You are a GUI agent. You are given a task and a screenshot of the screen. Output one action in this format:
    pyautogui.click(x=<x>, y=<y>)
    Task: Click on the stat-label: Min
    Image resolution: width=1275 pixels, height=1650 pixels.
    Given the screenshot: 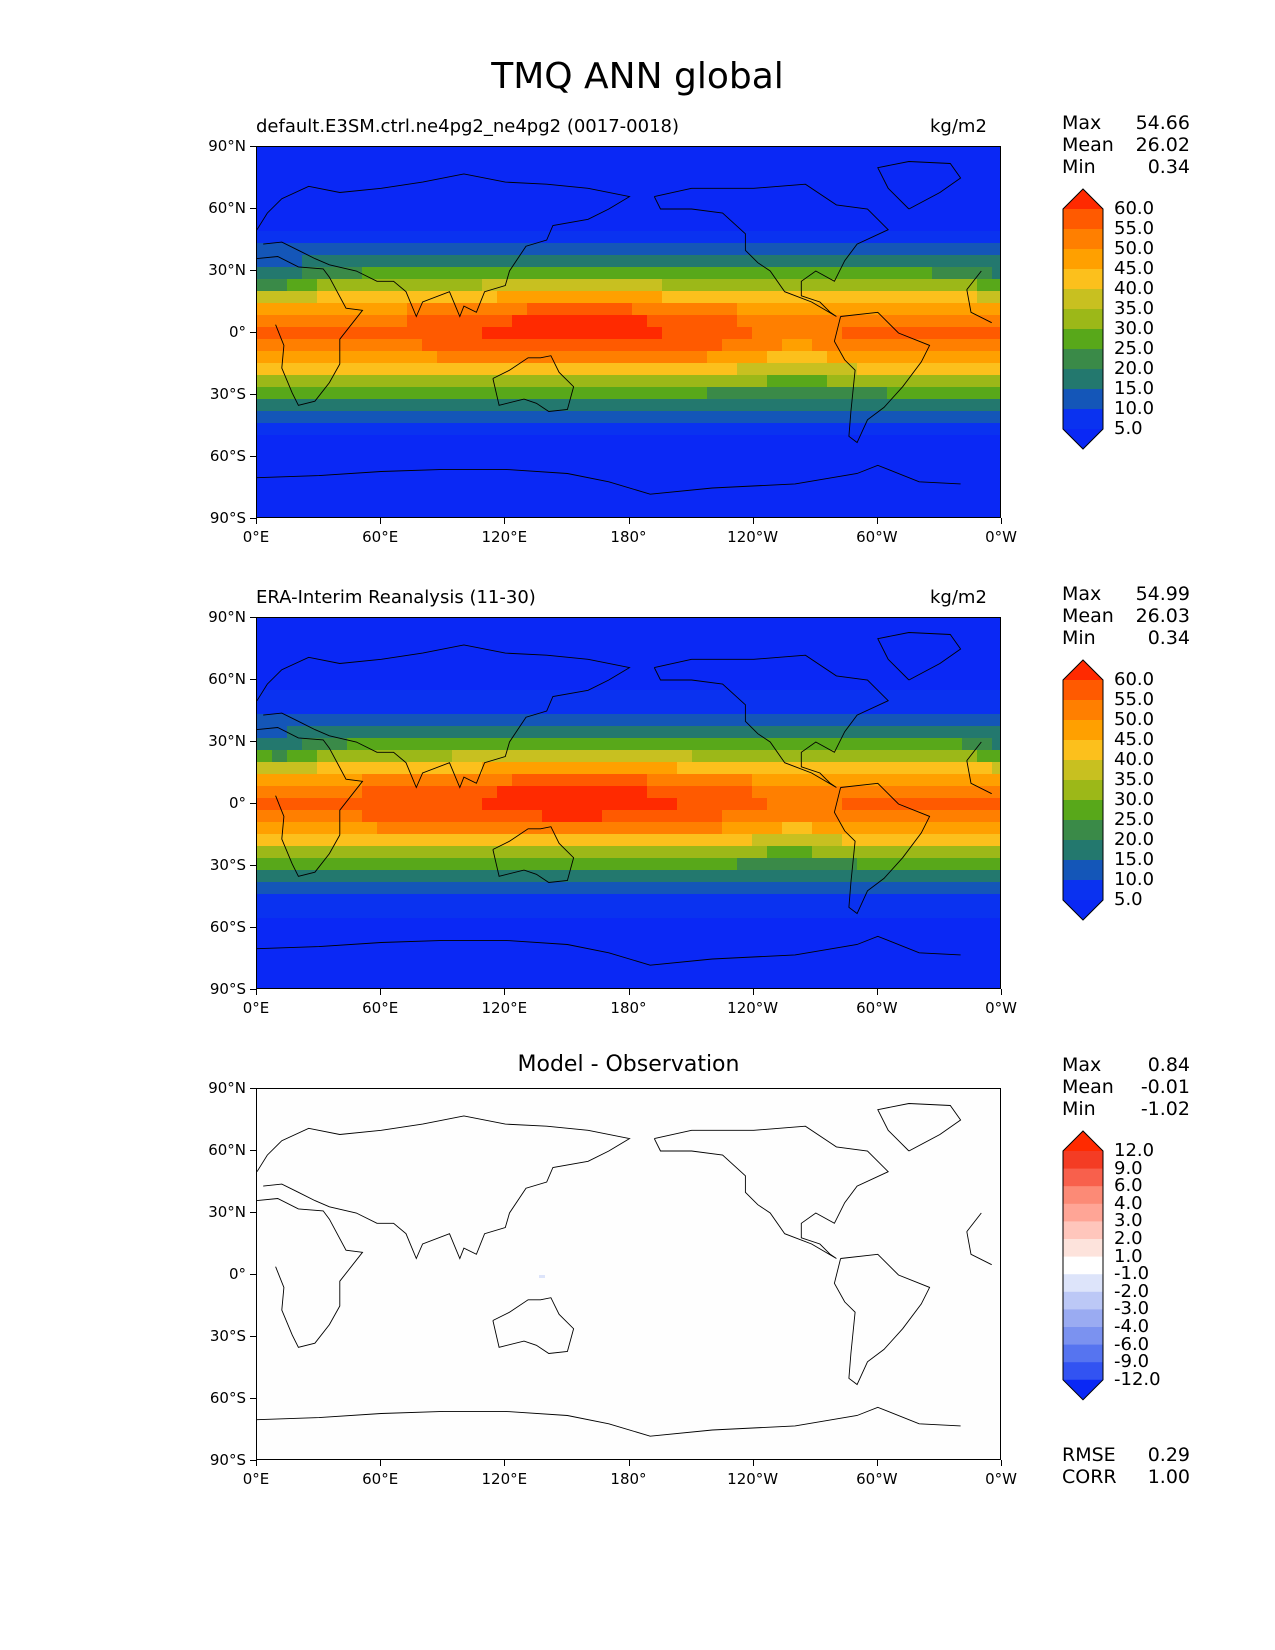 What is the action you would take?
    pyautogui.click(x=1079, y=167)
    